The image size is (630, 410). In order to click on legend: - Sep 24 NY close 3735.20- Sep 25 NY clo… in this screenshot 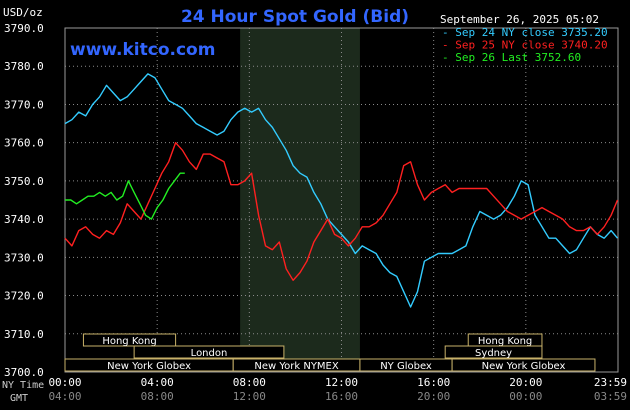, I will do `click(525, 45)`.